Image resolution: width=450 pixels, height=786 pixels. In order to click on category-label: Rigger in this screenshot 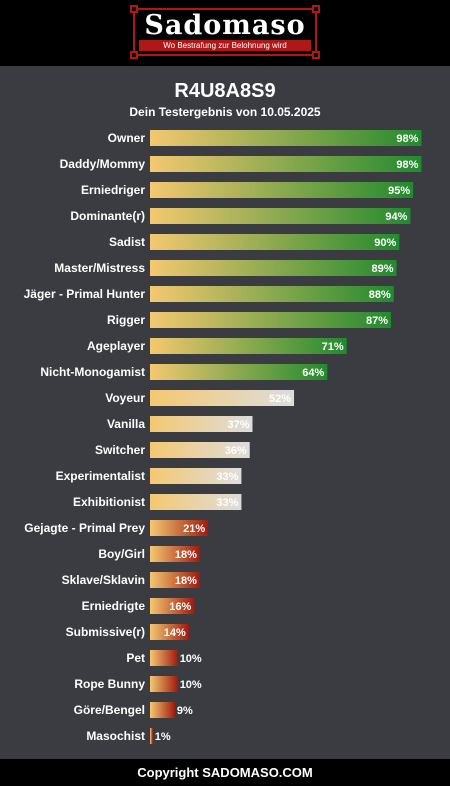, I will do `click(126, 320)`.